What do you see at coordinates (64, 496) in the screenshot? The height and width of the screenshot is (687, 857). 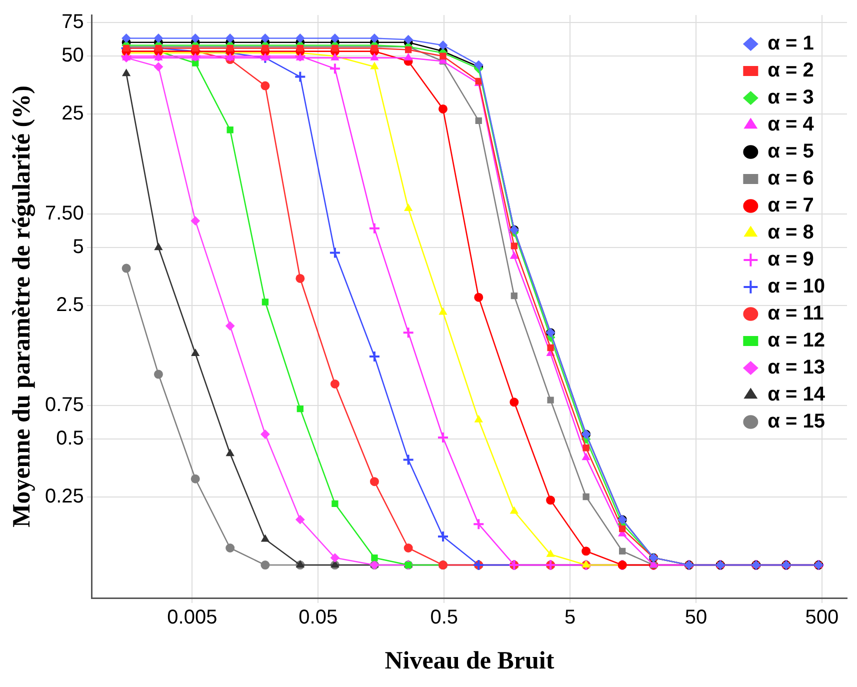 I see `y-tick-label: 0.25` at bounding box center [64, 496].